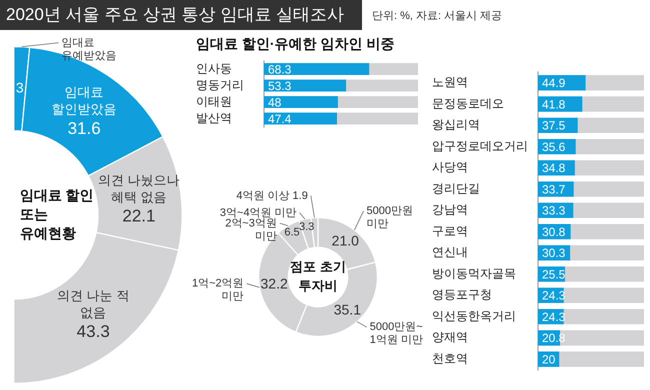  Describe the element at coordinates (220, 85) in the screenshot. I see `y-tick-label: 명동거리` at that location.